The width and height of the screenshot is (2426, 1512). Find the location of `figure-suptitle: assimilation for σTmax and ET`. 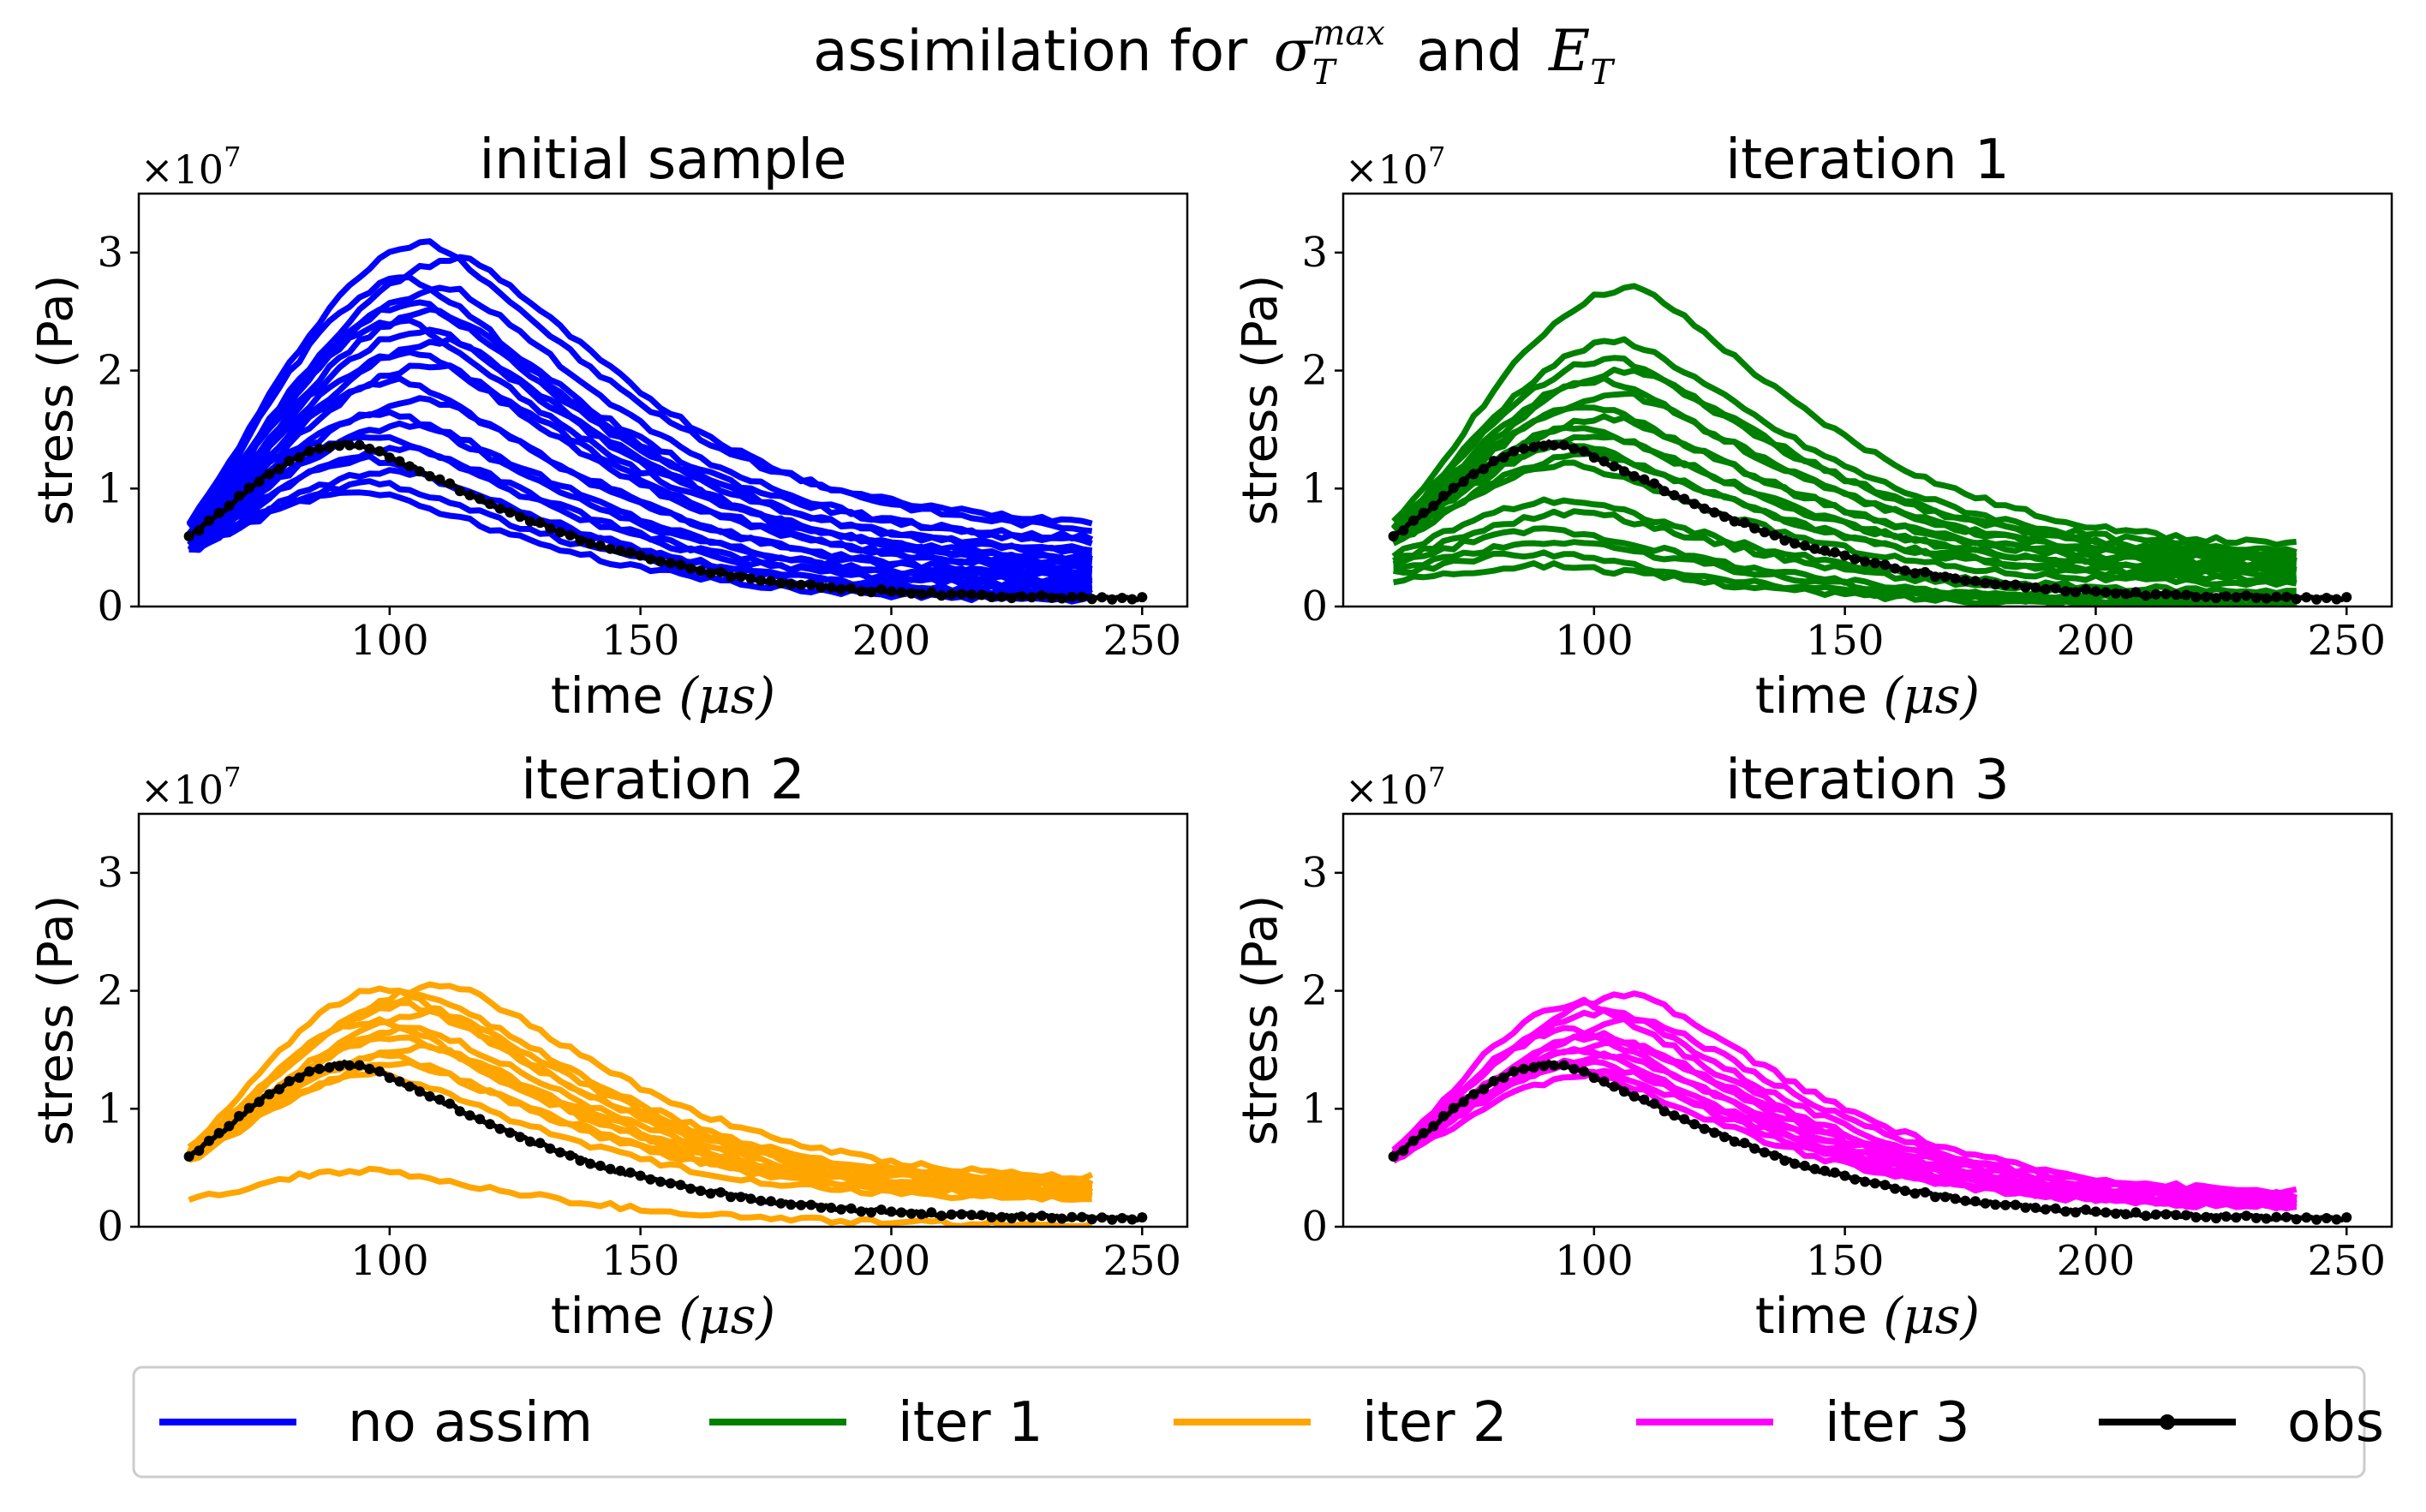

figure-suptitle: assimilation for σTmax and ET is located at coordinates (1214, 46).